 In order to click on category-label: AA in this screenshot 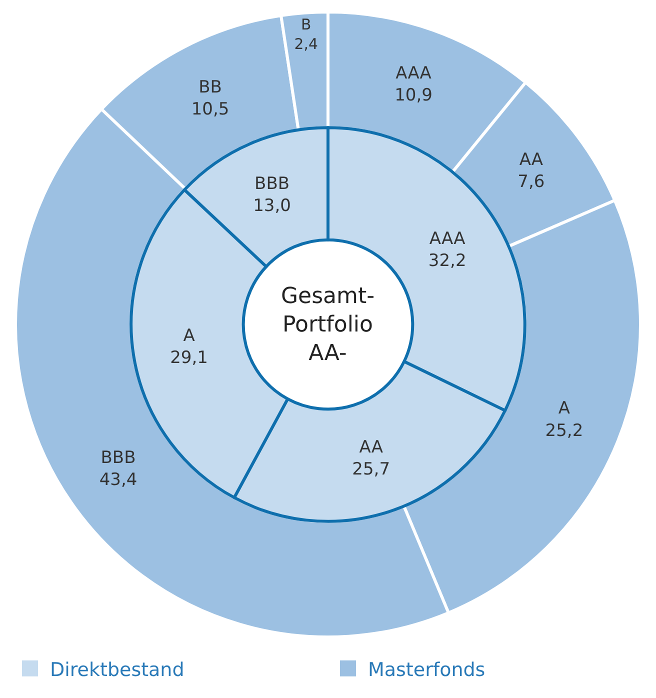, I will do `click(371, 447)`.